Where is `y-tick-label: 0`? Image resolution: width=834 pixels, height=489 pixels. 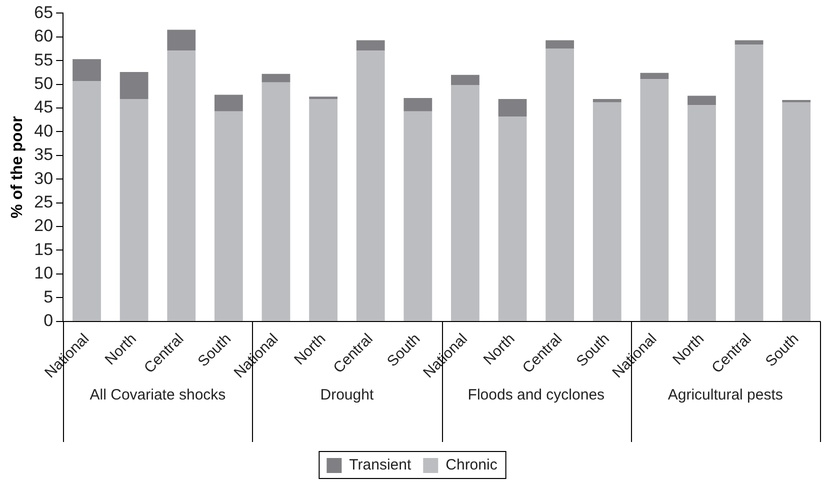
y-tick-label: 0 is located at coordinates (49, 320).